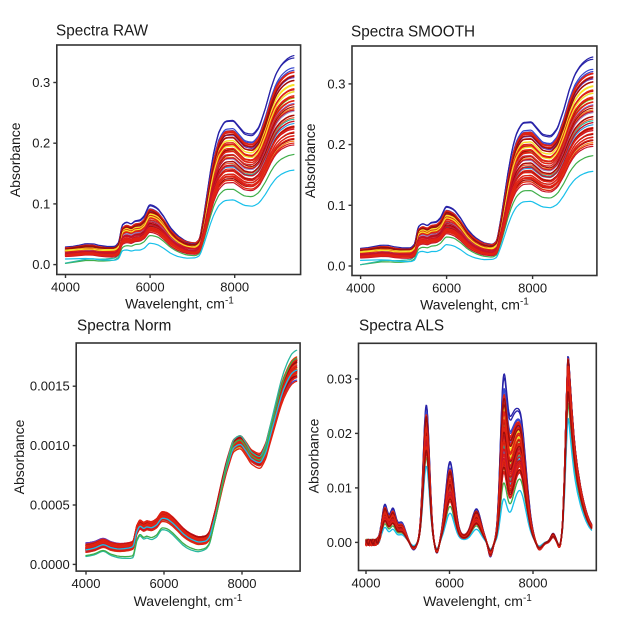 This screenshot has width=624, height=621. Describe the element at coordinates (50, 505) in the screenshot. I see `svg-text: 0.0005` at that location.